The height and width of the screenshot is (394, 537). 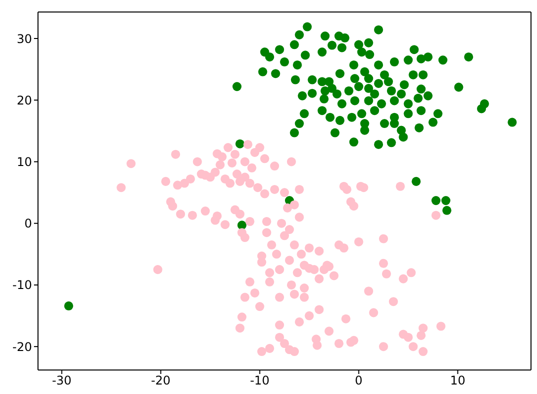 I want to click on y-tick-label: 0, so click(x=28, y=223).